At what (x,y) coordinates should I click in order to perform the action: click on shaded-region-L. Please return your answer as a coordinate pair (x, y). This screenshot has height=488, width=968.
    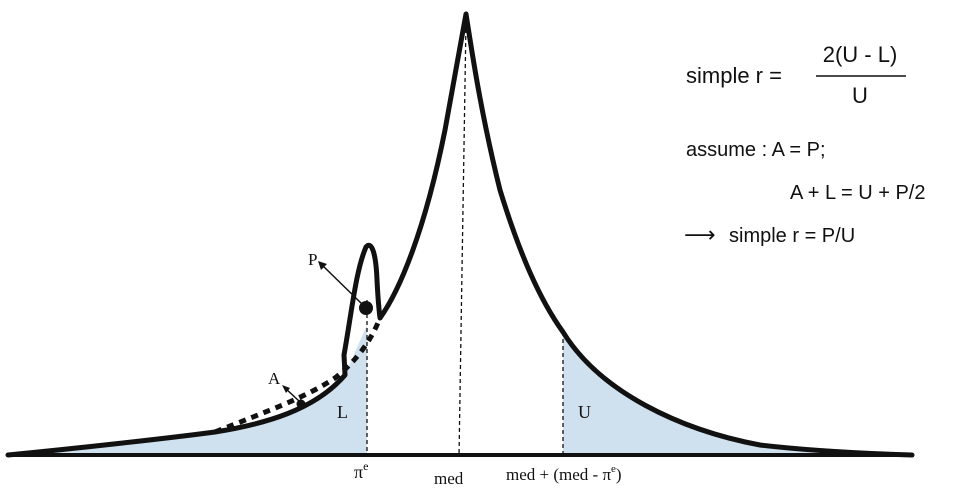
    Looking at the image, I should click on (187, 390).